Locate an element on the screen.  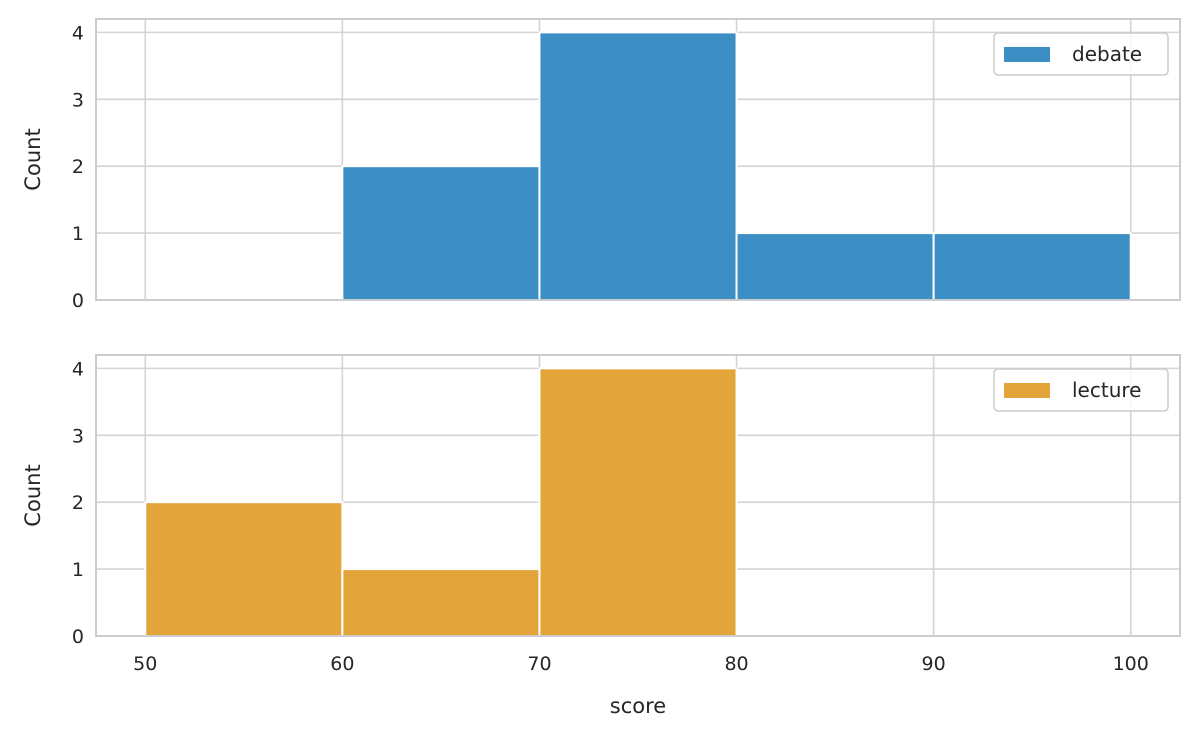
x-tick-label: 90 is located at coordinates (934, 664).